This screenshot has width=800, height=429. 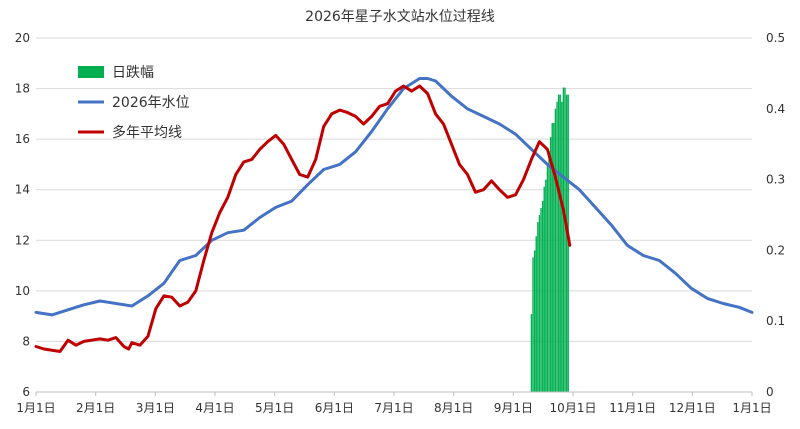 I want to click on y-left-tick-label: 8, so click(x=26, y=341).